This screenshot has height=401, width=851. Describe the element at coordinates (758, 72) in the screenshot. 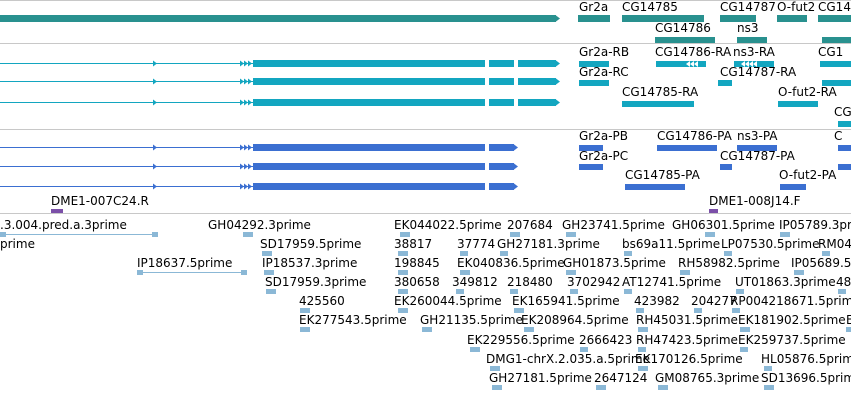

I see `transcript-label: CG14787-RA` at that location.